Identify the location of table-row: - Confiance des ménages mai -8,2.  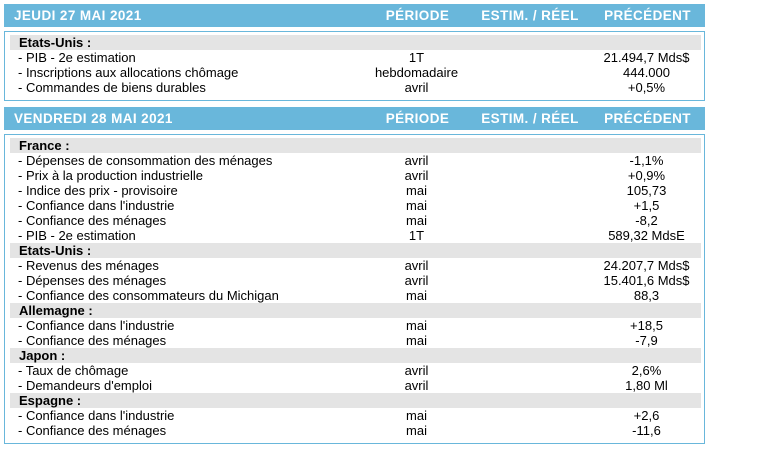
(354, 220).